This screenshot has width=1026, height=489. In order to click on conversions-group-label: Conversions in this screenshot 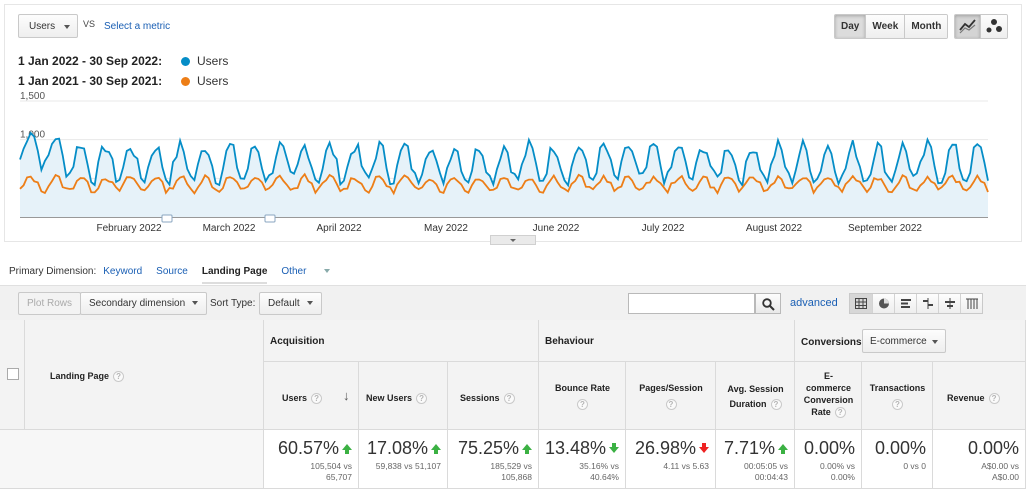, I will do `click(831, 342)`.